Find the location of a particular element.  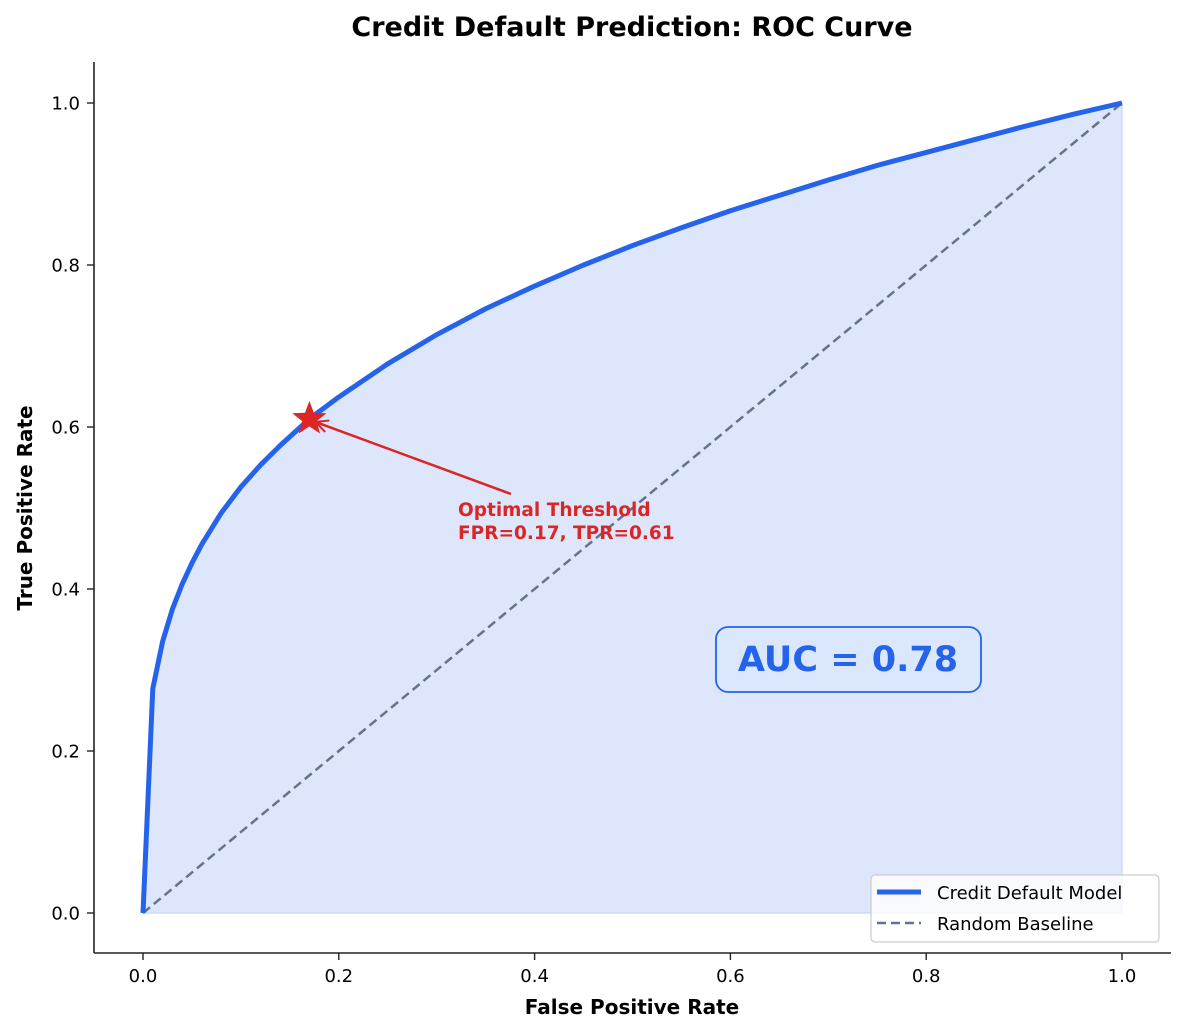

annotation-line-1: Optimal Threshold is located at coordinates (554, 510).